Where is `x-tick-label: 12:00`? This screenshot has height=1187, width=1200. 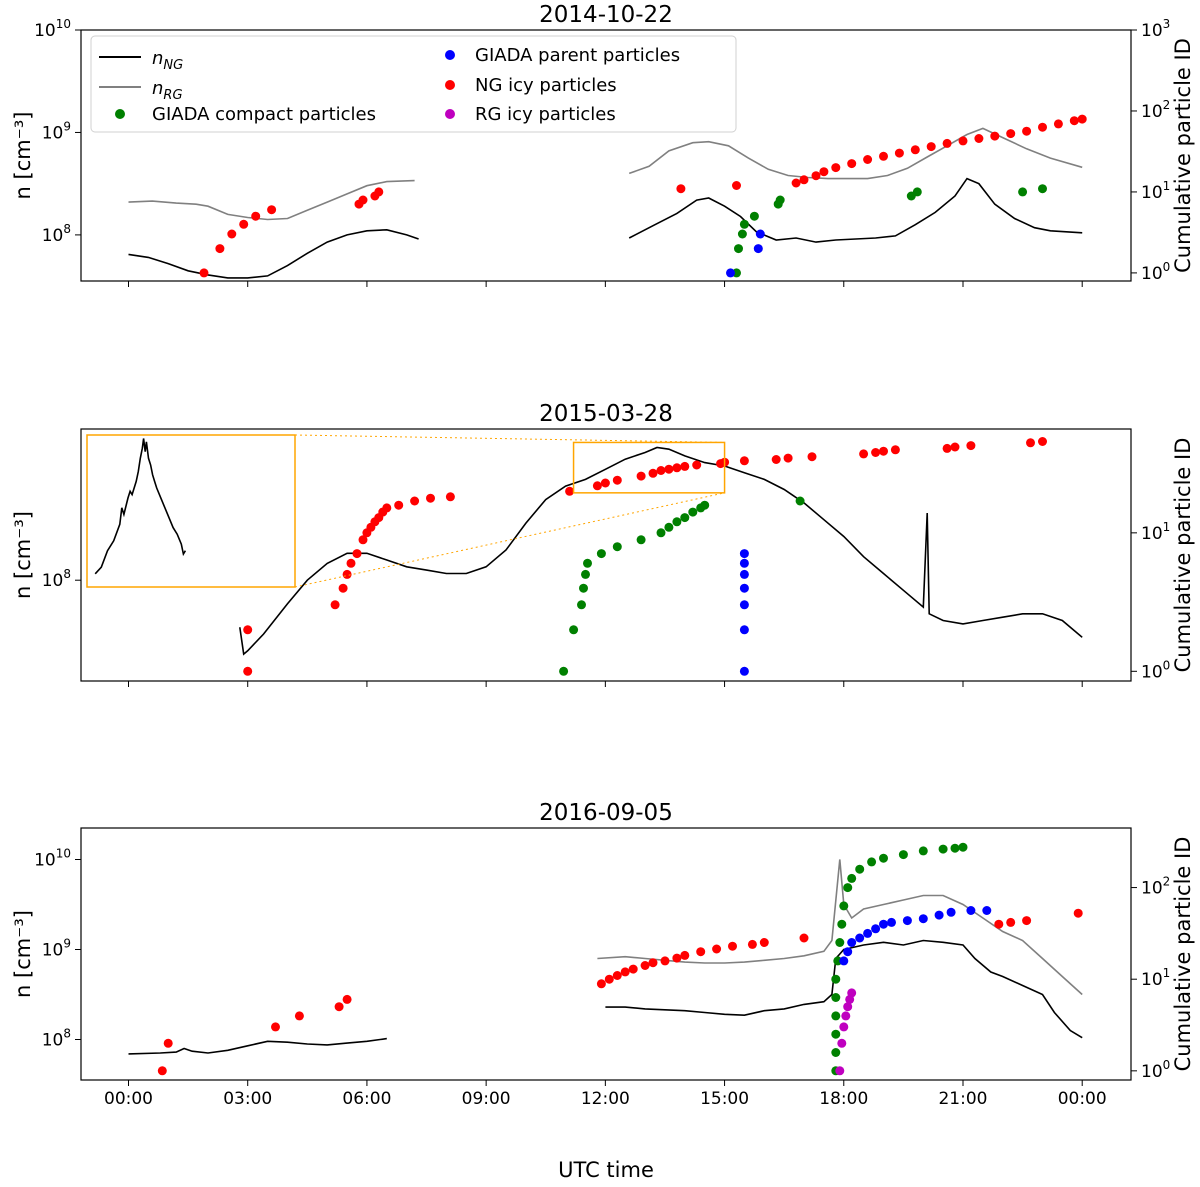
x-tick-label: 12:00 is located at coordinates (605, 1099).